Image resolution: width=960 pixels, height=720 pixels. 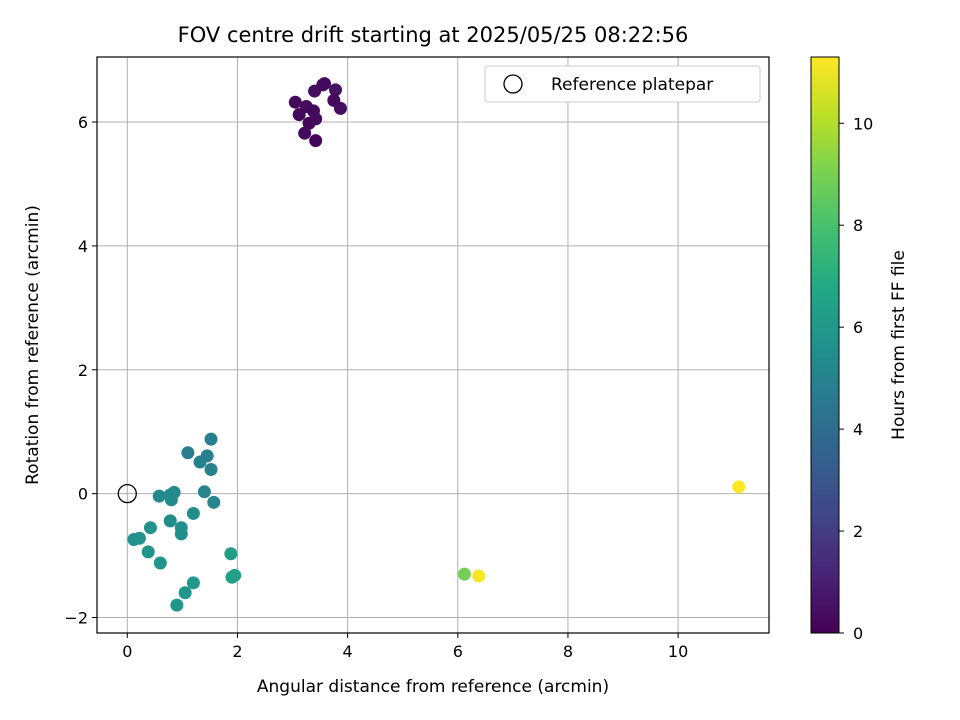 What do you see at coordinates (632, 85) in the screenshot?
I see `legend-entry-reference-platepar: Reference platepar` at bounding box center [632, 85].